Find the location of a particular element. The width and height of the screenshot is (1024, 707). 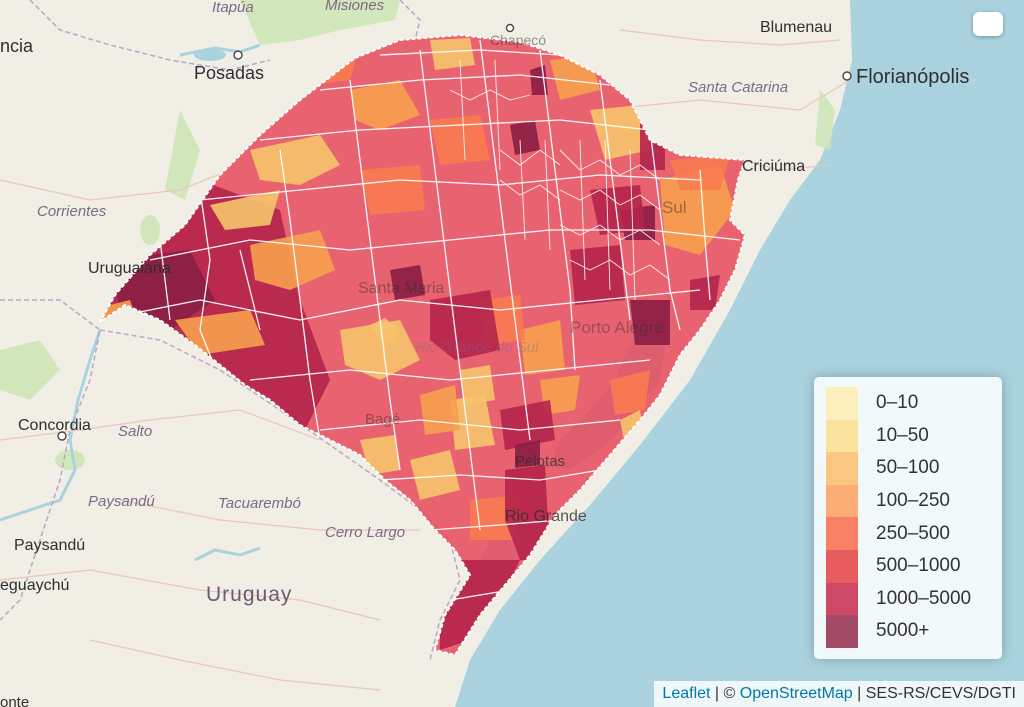

legend-item: 10–50 is located at coordinates (908, 436).